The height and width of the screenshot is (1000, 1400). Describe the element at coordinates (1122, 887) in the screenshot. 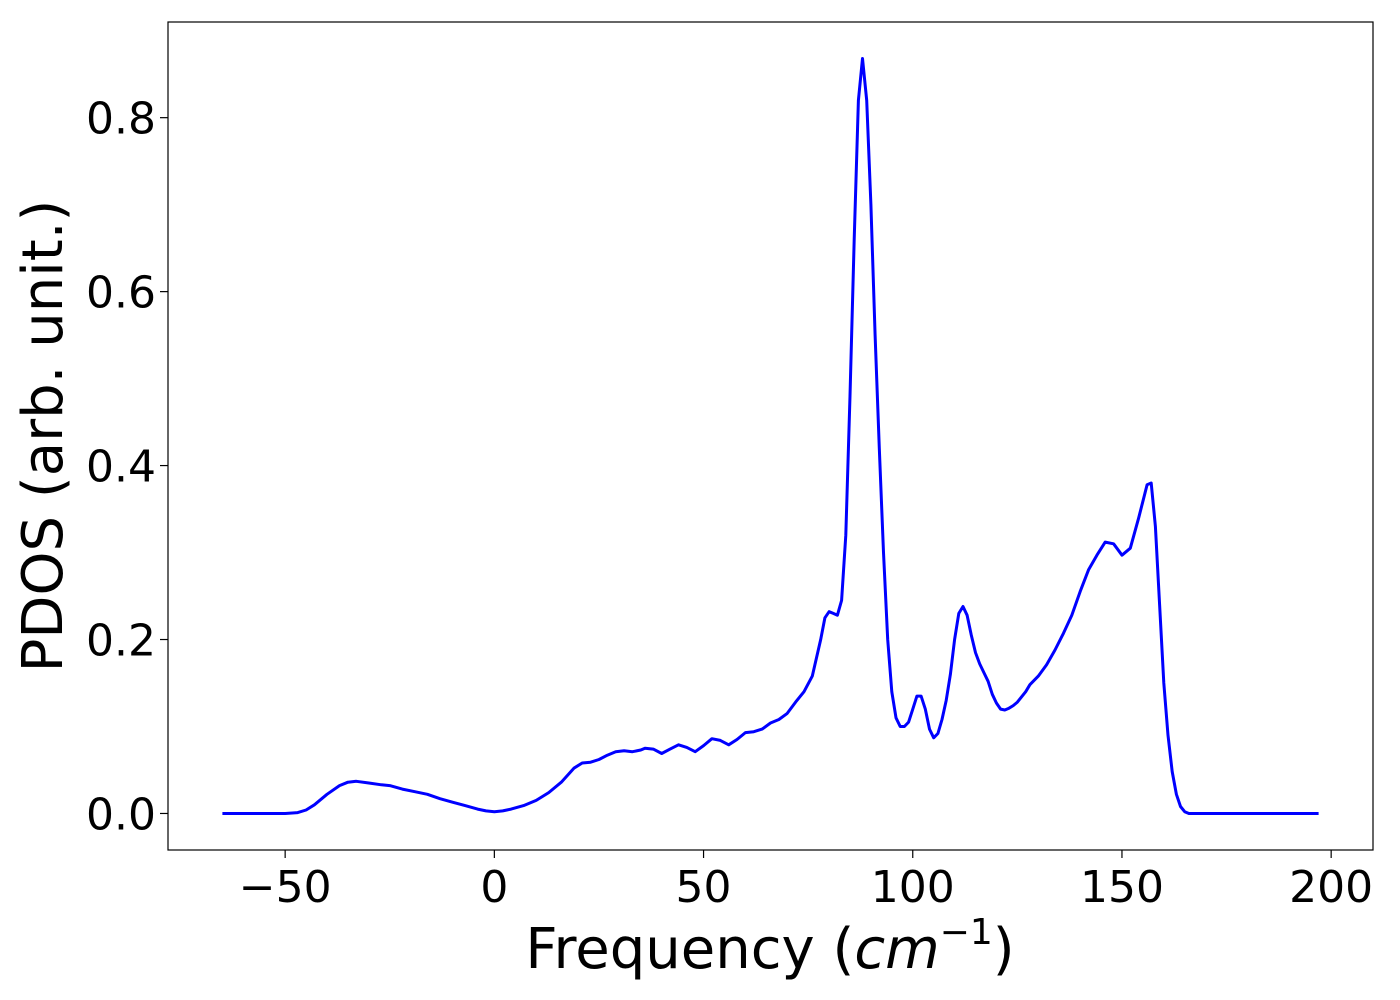

I see `x-tick-label: 150` at that location.